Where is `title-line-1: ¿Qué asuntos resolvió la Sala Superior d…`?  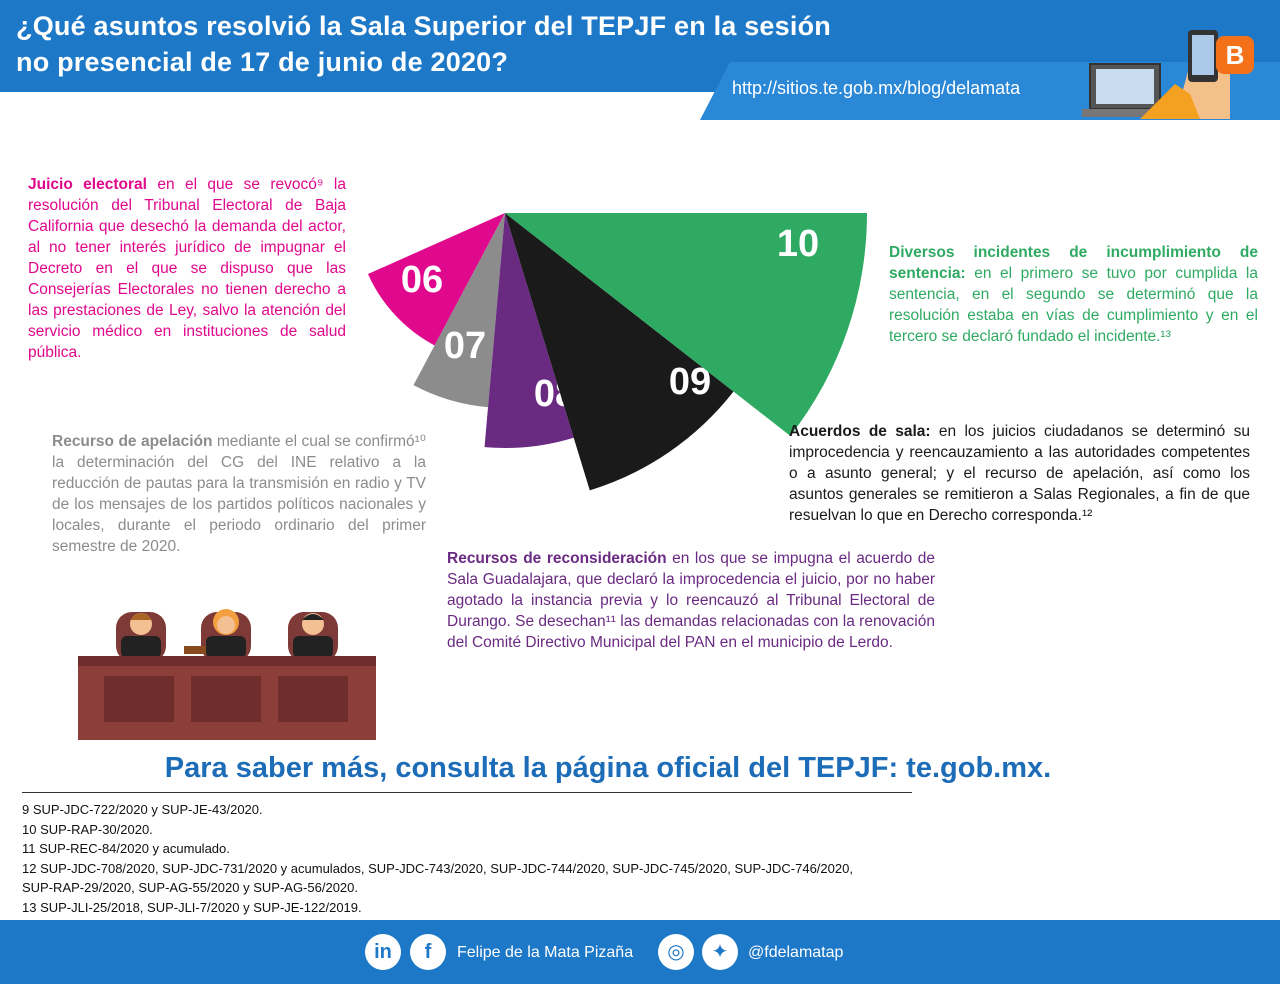 title-line-1: ¿Qué asuntos resolvió la Sala Superior d… is located at coordinates (423, 26).